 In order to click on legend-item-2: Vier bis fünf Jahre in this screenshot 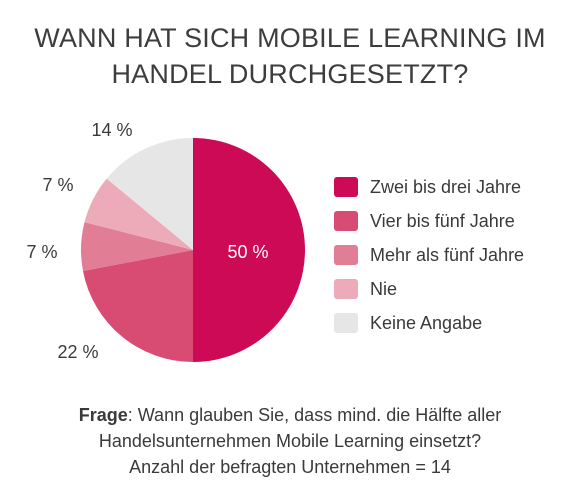, I will do `click(429, 221)`.